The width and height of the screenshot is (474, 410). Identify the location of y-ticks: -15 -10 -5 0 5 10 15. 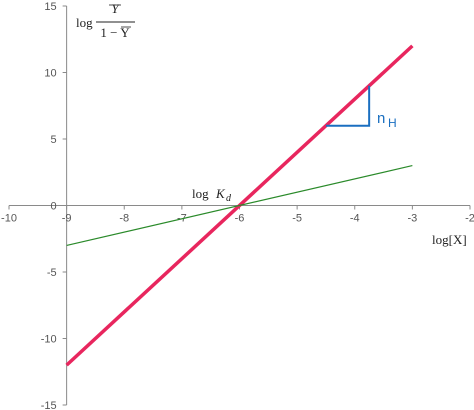
(54, 205).